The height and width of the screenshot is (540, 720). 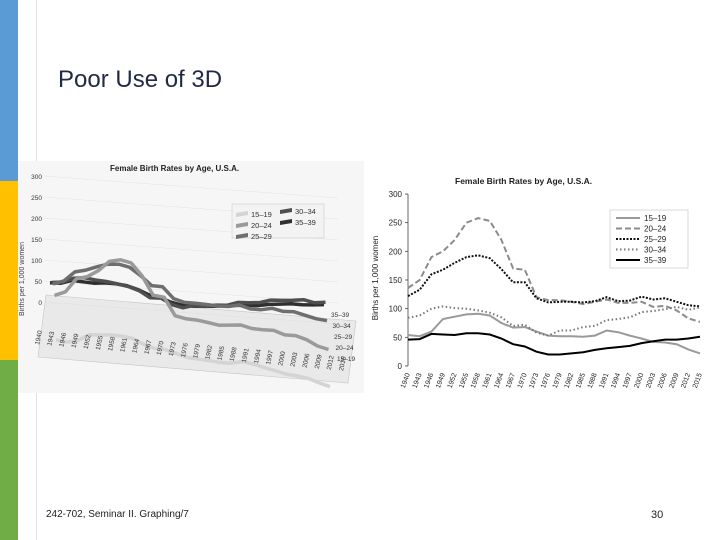 I want to click on x-tick-label: 1958, so click(x=112, y=344).